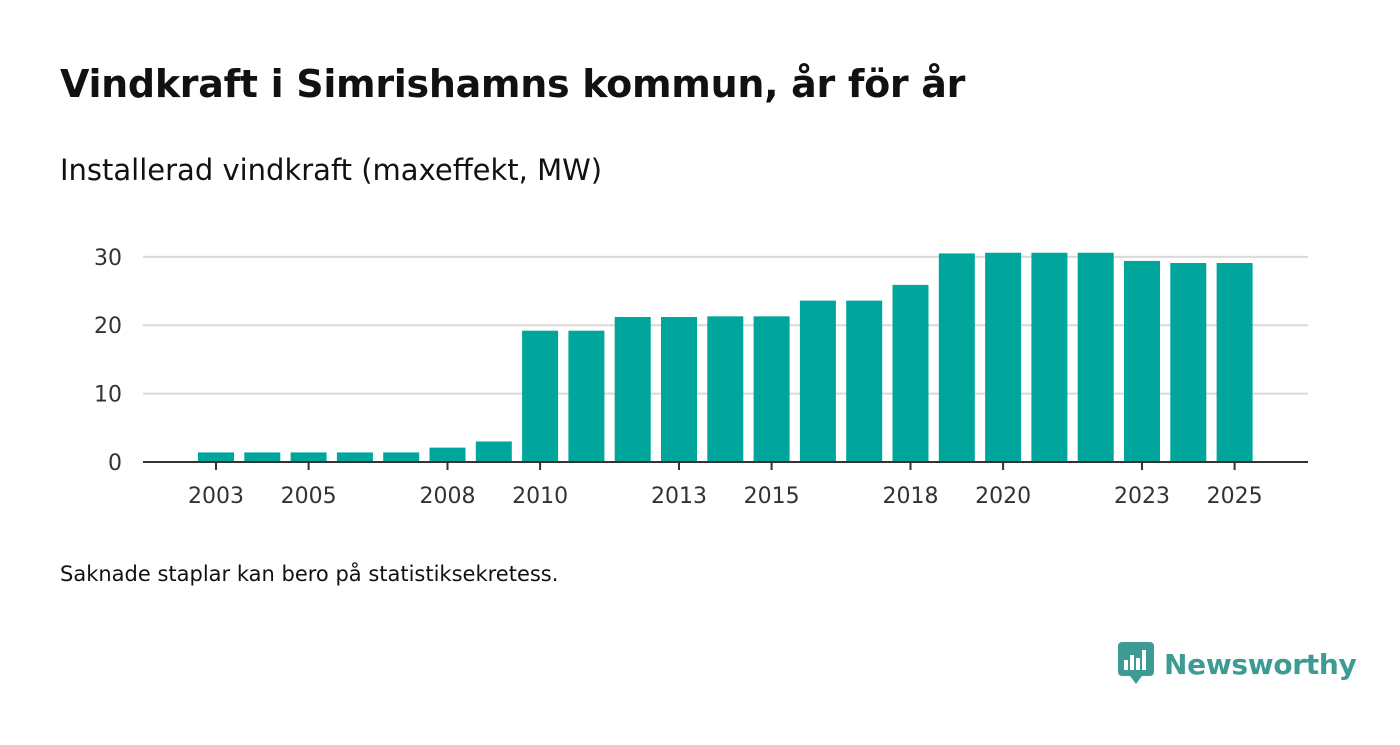  What do you see at coordinates (910, 373) in the screenshot?
I see `bar-2018` at bounding box center [910, 373].